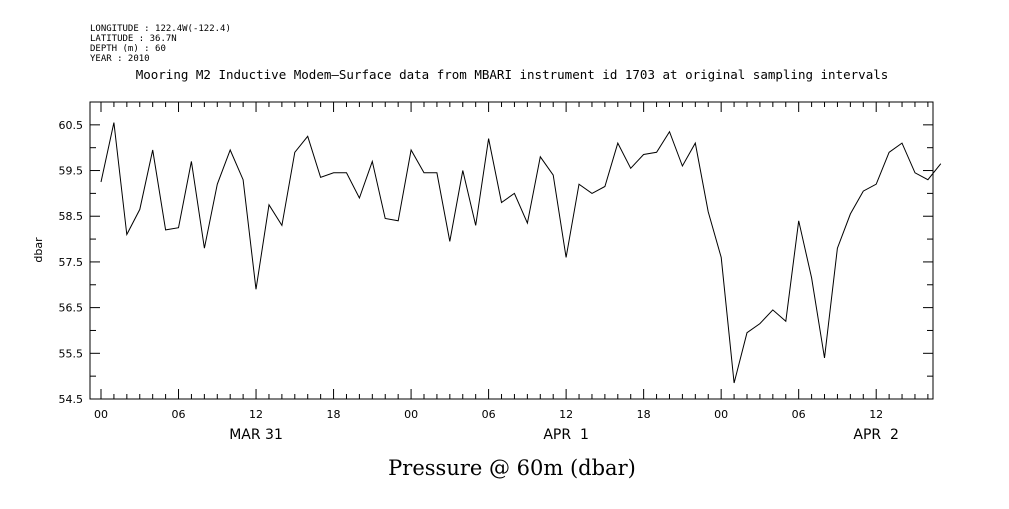 This screenshot has width=1009, height=509. I want to click on meta-latitude: LATITUDE : 36.7N, so click(133, 39).